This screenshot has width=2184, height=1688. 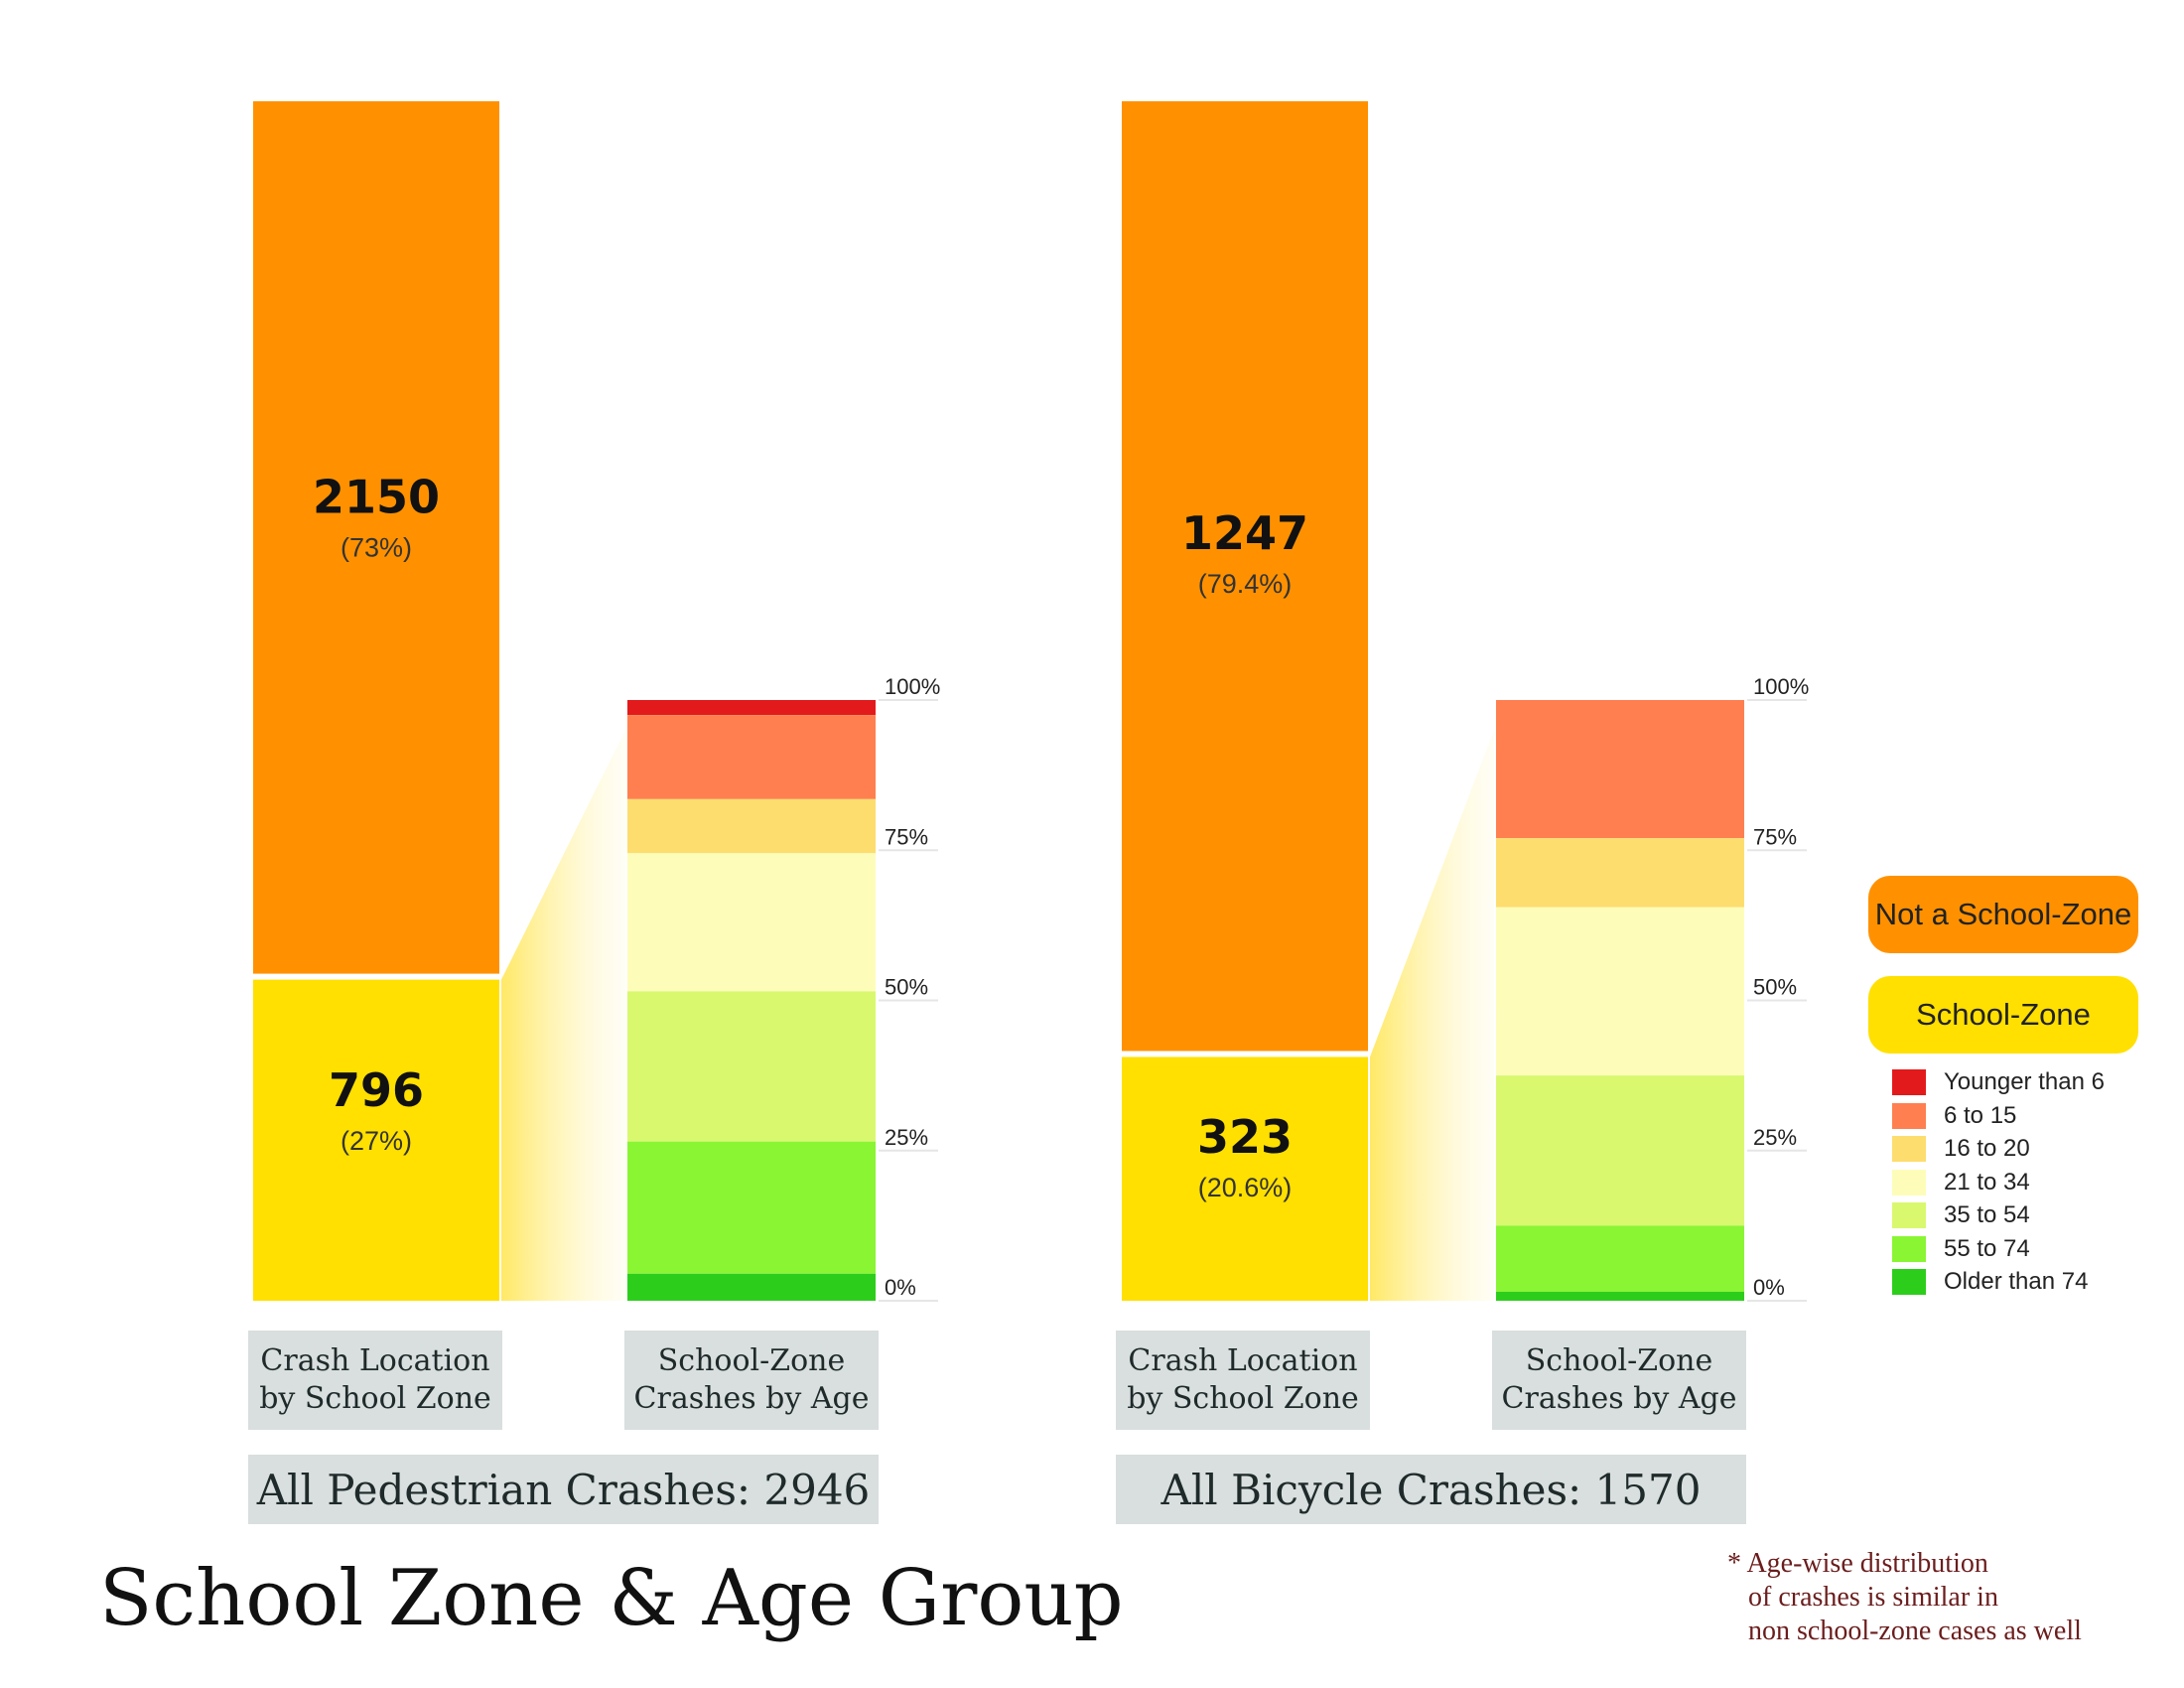 I want to click on panel-2-total-text: All Bicycle Crashes: 1570, so click(x=1431, y=1489).